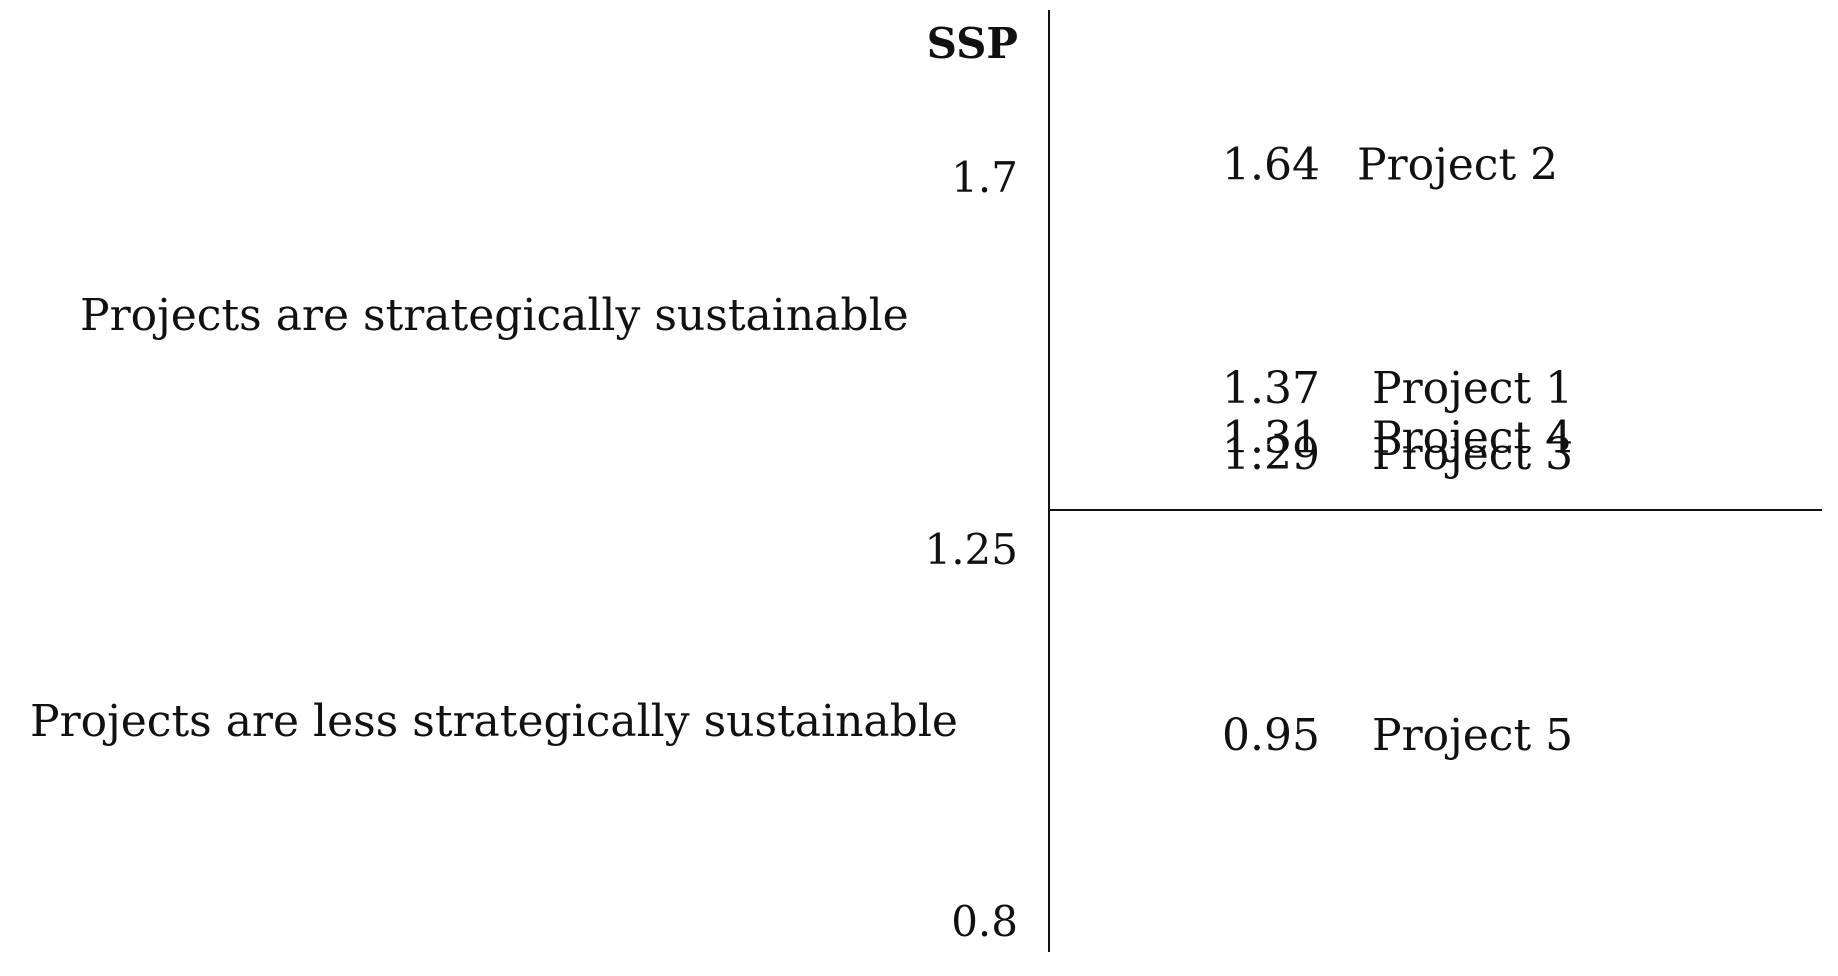 Image resolution: width=1838 pixels, height=976 pixels. Describe the element at coordinates (984, 921) in the screenshot. I see `y-tick-label: 0.8` at that location.